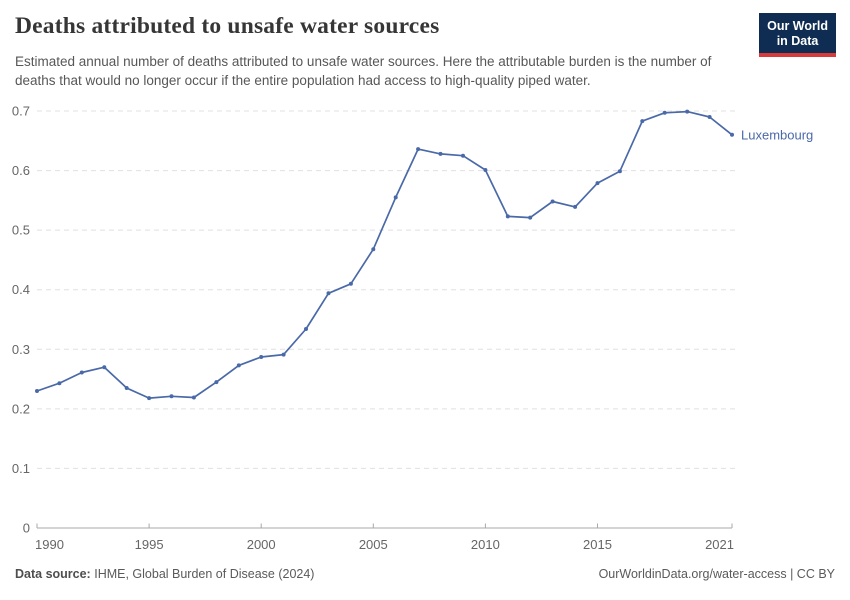 This screenshot has height=600, width=850. I want to click on y-tick-label: 0.4, so click(21, 289).